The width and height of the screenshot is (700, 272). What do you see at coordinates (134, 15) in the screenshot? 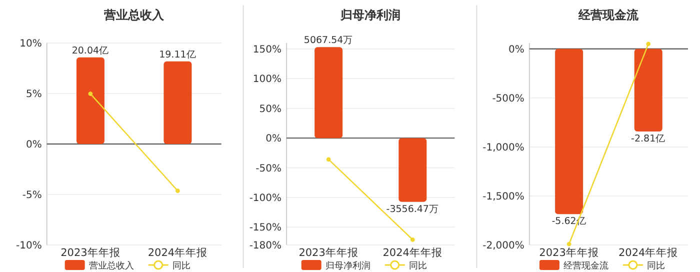
I see `chart-title: 营业总收入` at bounding box center [134, 15].